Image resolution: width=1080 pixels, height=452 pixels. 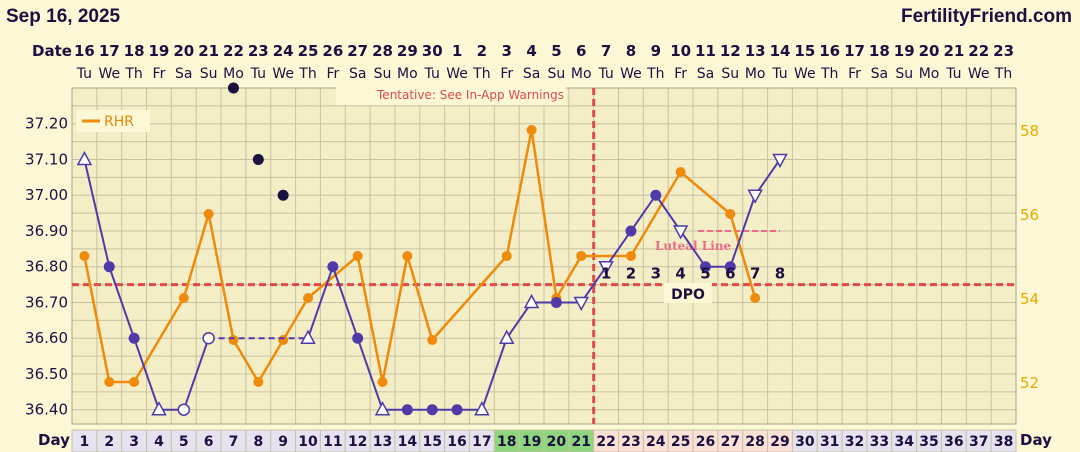 What do you see at coordinates (631, 51) in the screenshot?
I see `date-label: 8` at bounding box center [631, 51].